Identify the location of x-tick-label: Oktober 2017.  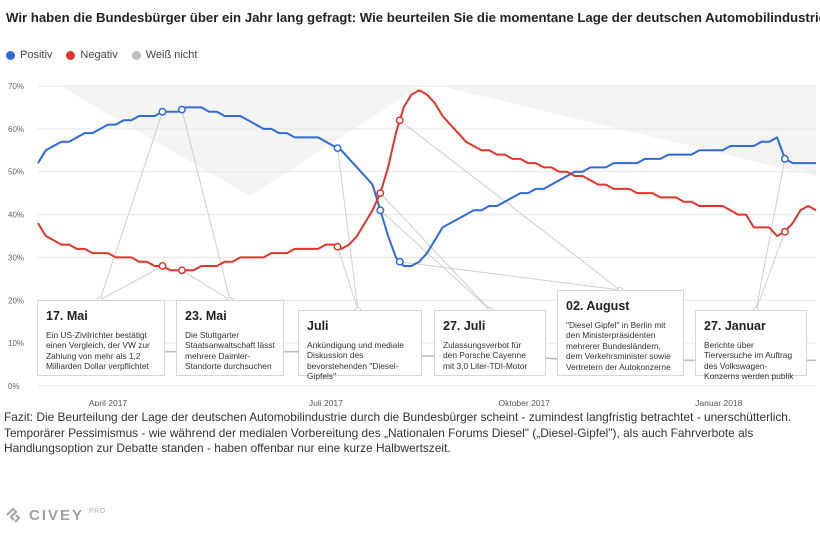
(524, 402).